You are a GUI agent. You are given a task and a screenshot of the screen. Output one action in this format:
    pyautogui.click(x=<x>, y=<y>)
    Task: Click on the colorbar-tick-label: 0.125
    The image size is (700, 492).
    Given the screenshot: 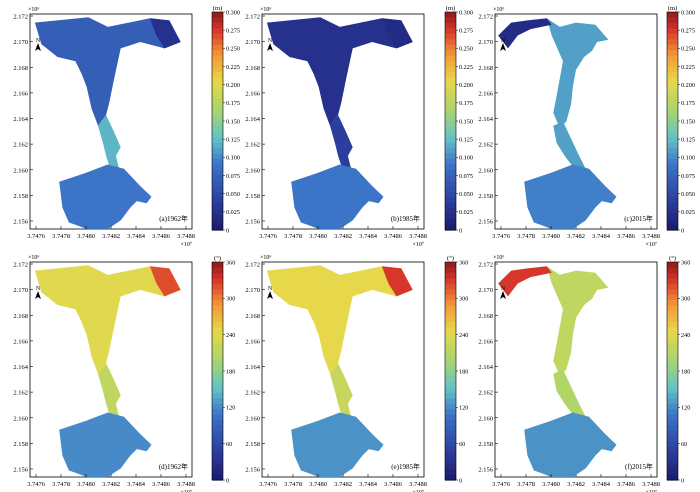 What is the action you would take?
    pyautogui.click(x=688, y=139)
    